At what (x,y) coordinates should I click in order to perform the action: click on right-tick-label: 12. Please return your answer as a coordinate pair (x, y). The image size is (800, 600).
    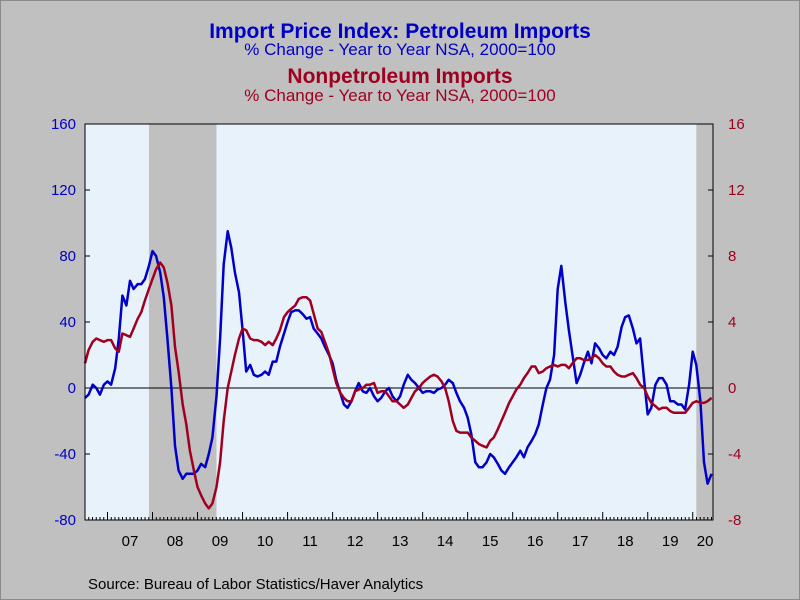
    Looking at the image, I should click on (736, 190).